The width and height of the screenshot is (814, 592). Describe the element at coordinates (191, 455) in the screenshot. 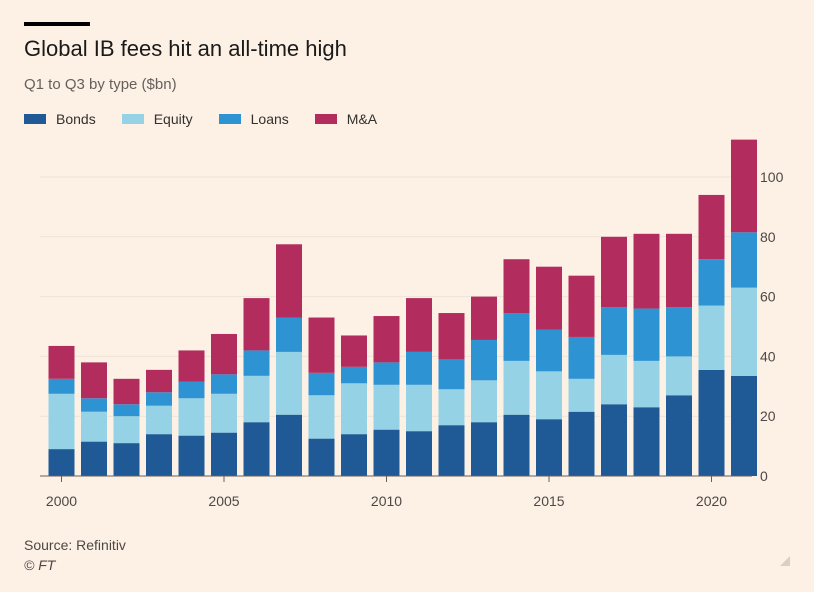

I see `bar-bonds-2004` at that location.